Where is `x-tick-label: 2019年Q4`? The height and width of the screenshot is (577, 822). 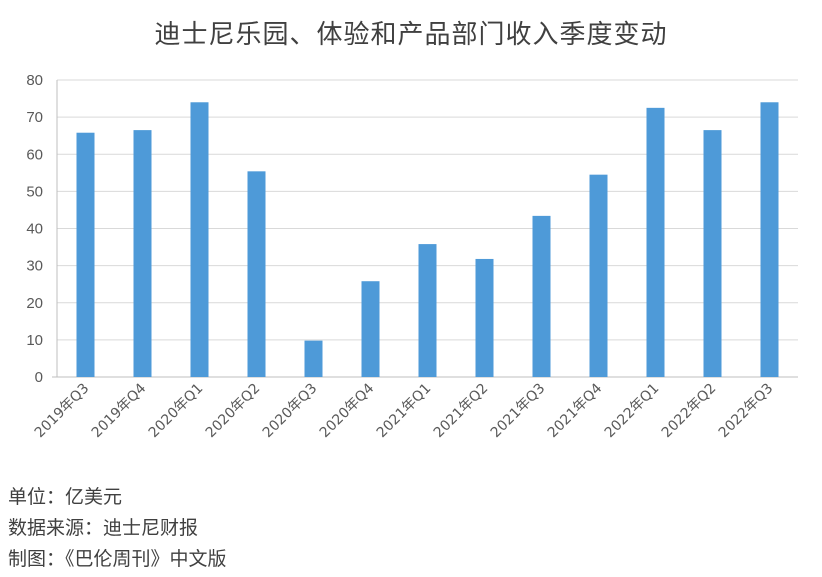 x-tick-label: 2019年Q4 is located at coordinates (119, 410).